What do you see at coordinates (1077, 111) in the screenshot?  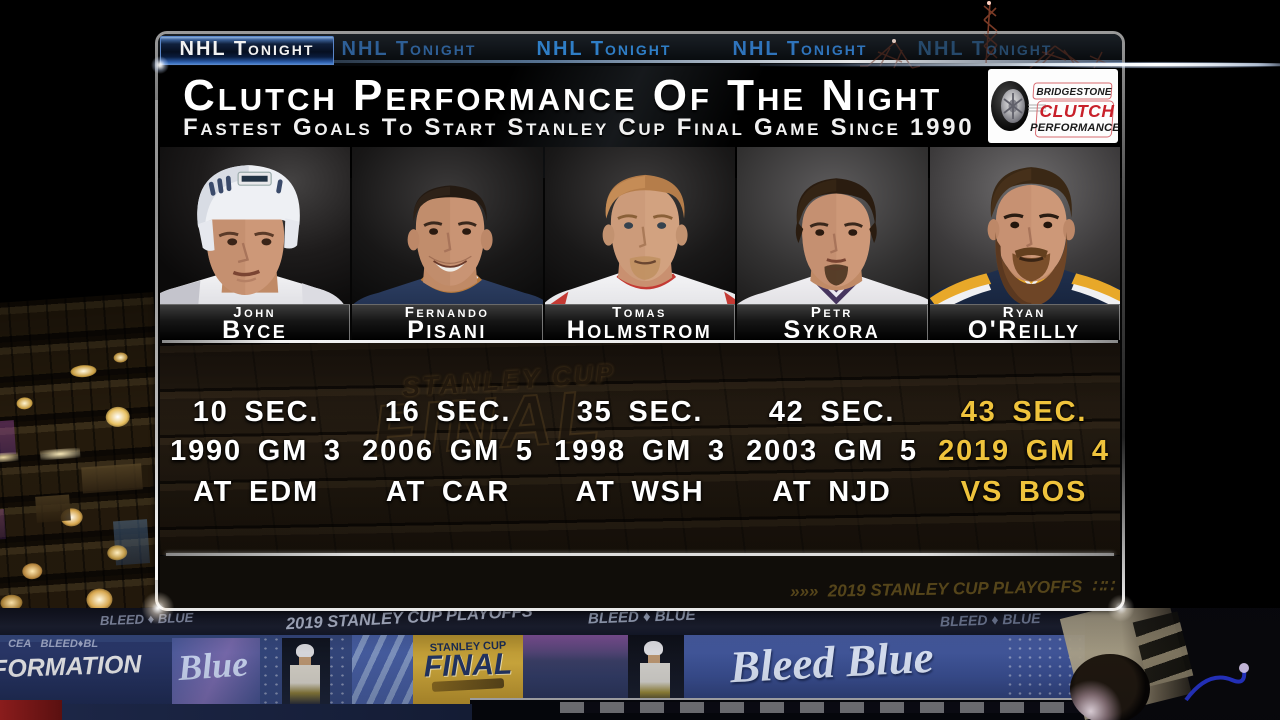 I see `svg-text: CLUTCH` at bounding box center [1077, 111].